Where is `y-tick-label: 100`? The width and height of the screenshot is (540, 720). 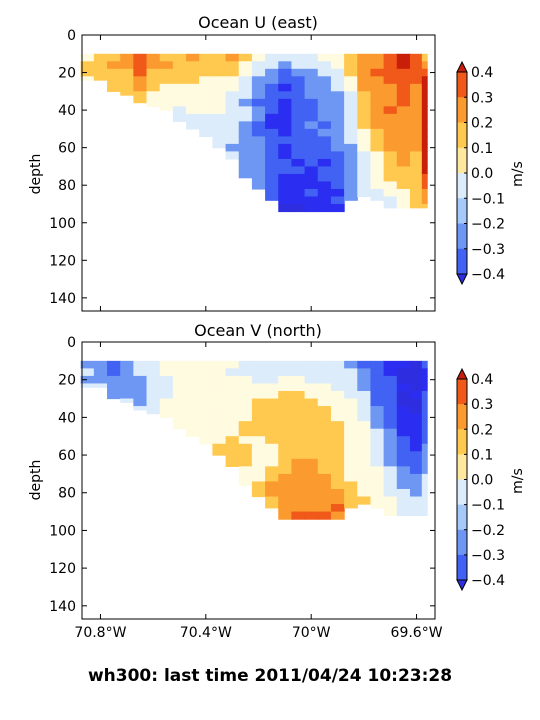 y-tick-label: 100 is located at coordinates (62, 531).